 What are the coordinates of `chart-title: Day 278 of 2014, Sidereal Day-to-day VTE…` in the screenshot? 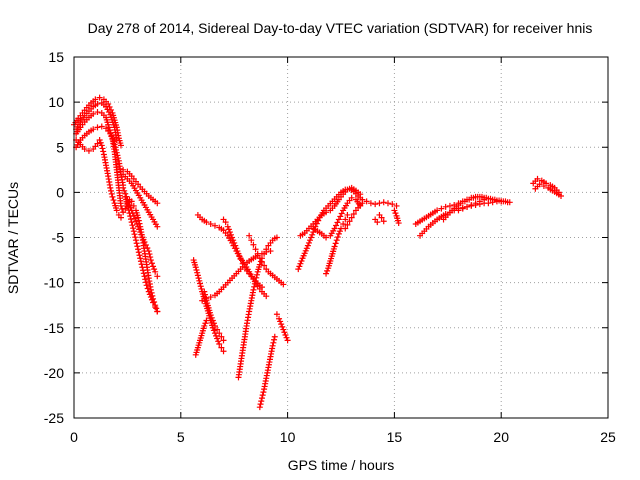 It's located at (340, 28).